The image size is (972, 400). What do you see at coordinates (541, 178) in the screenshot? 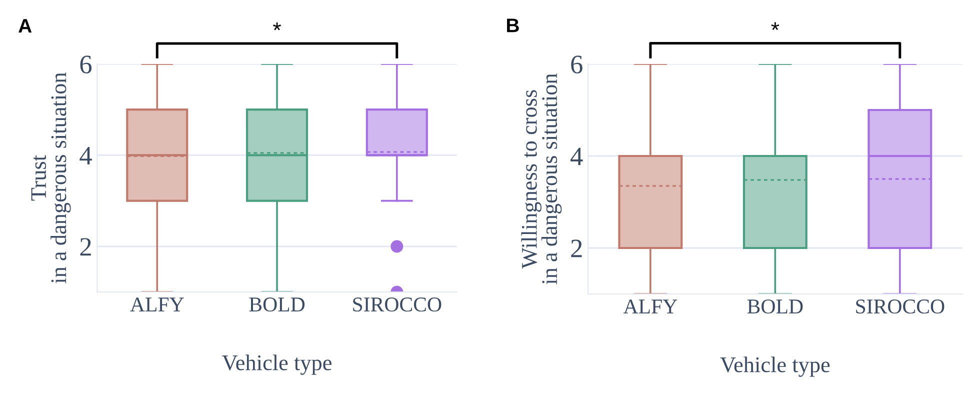
I see `y-axis-title: Willingness to cross in a dangerous situation` at bounding box center [541, 178].